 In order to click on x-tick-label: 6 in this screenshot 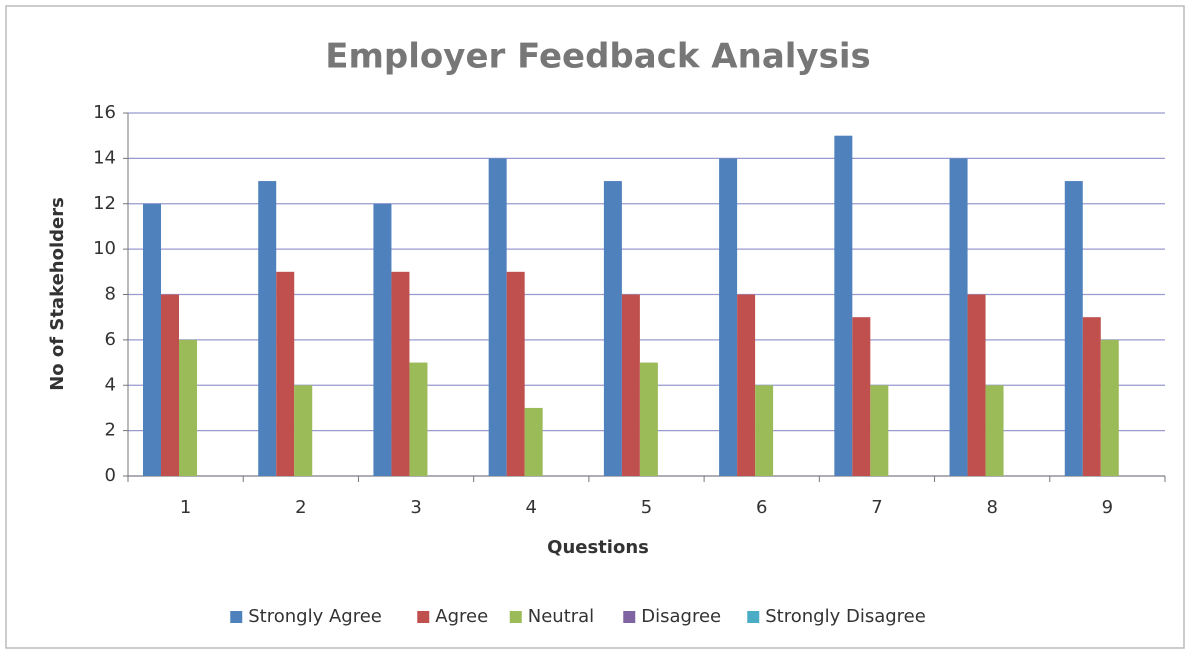, I will do `click(761, 507)`.